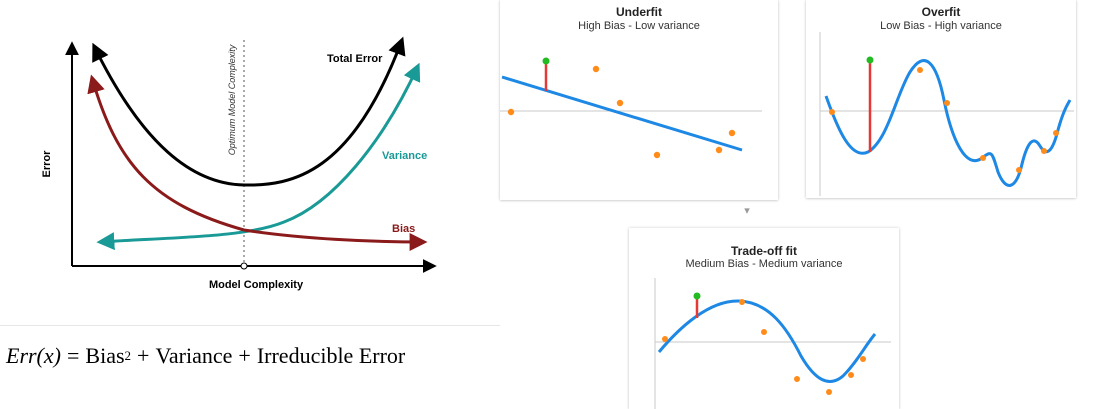 This screenshot has width=1098, height=409. What do you see at coordinates (47, 164) in the screenshot?
I see `y-axis-label: Error` at bounding box center [47, 164].